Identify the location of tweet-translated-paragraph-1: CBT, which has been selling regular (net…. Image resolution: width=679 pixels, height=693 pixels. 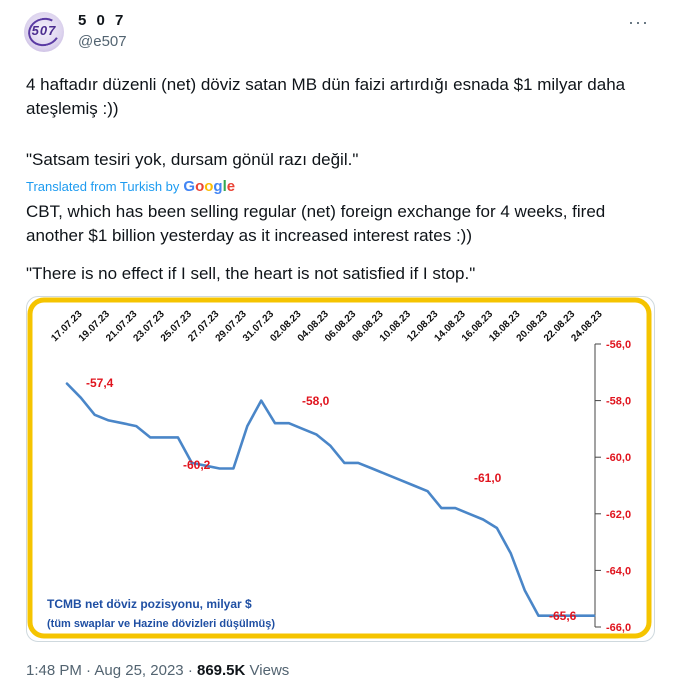
(316, 223).